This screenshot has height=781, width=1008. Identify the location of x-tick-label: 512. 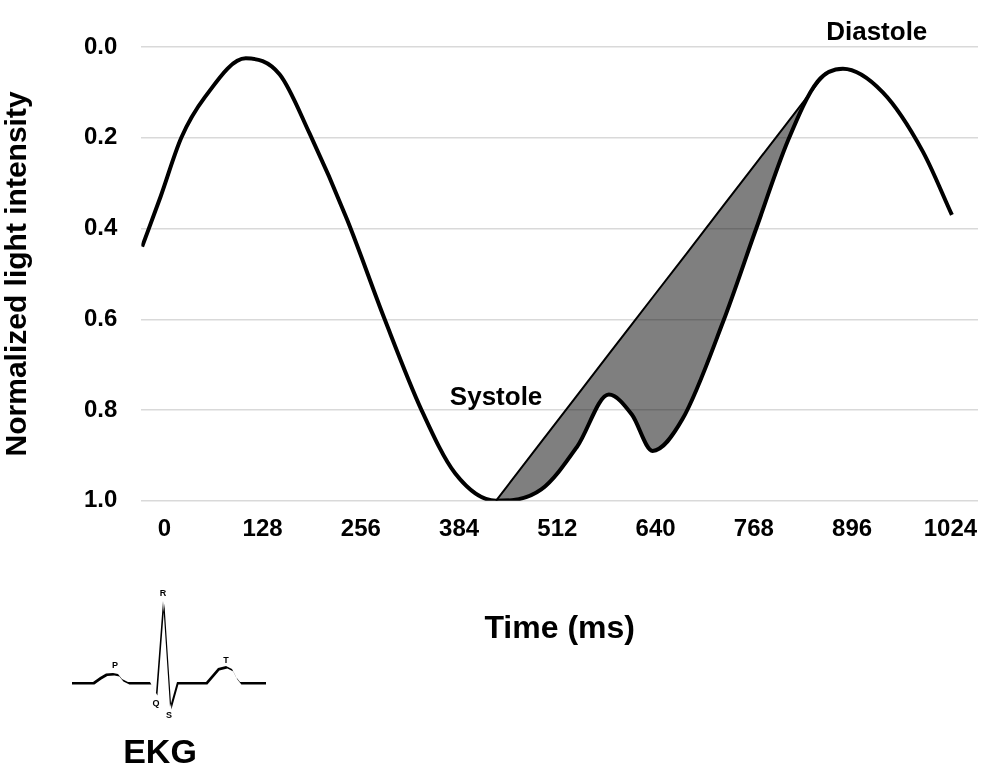
(557, 527).